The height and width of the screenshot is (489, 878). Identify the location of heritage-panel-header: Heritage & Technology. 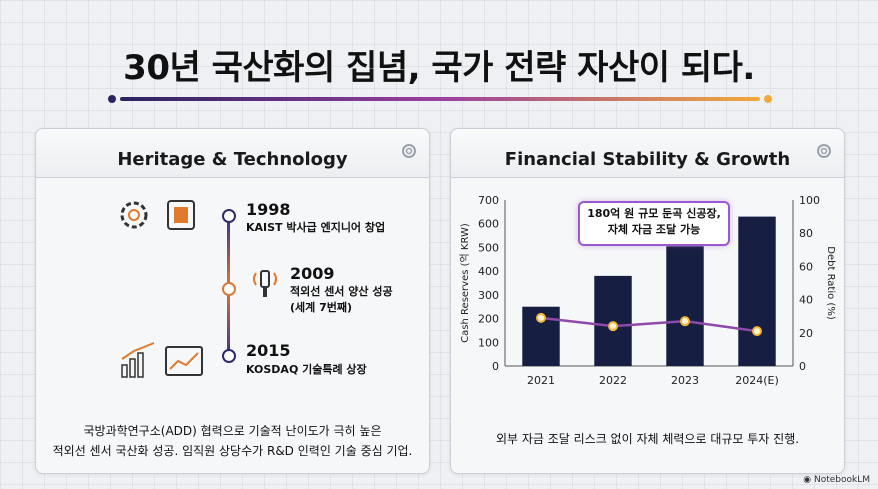
(232, 153).